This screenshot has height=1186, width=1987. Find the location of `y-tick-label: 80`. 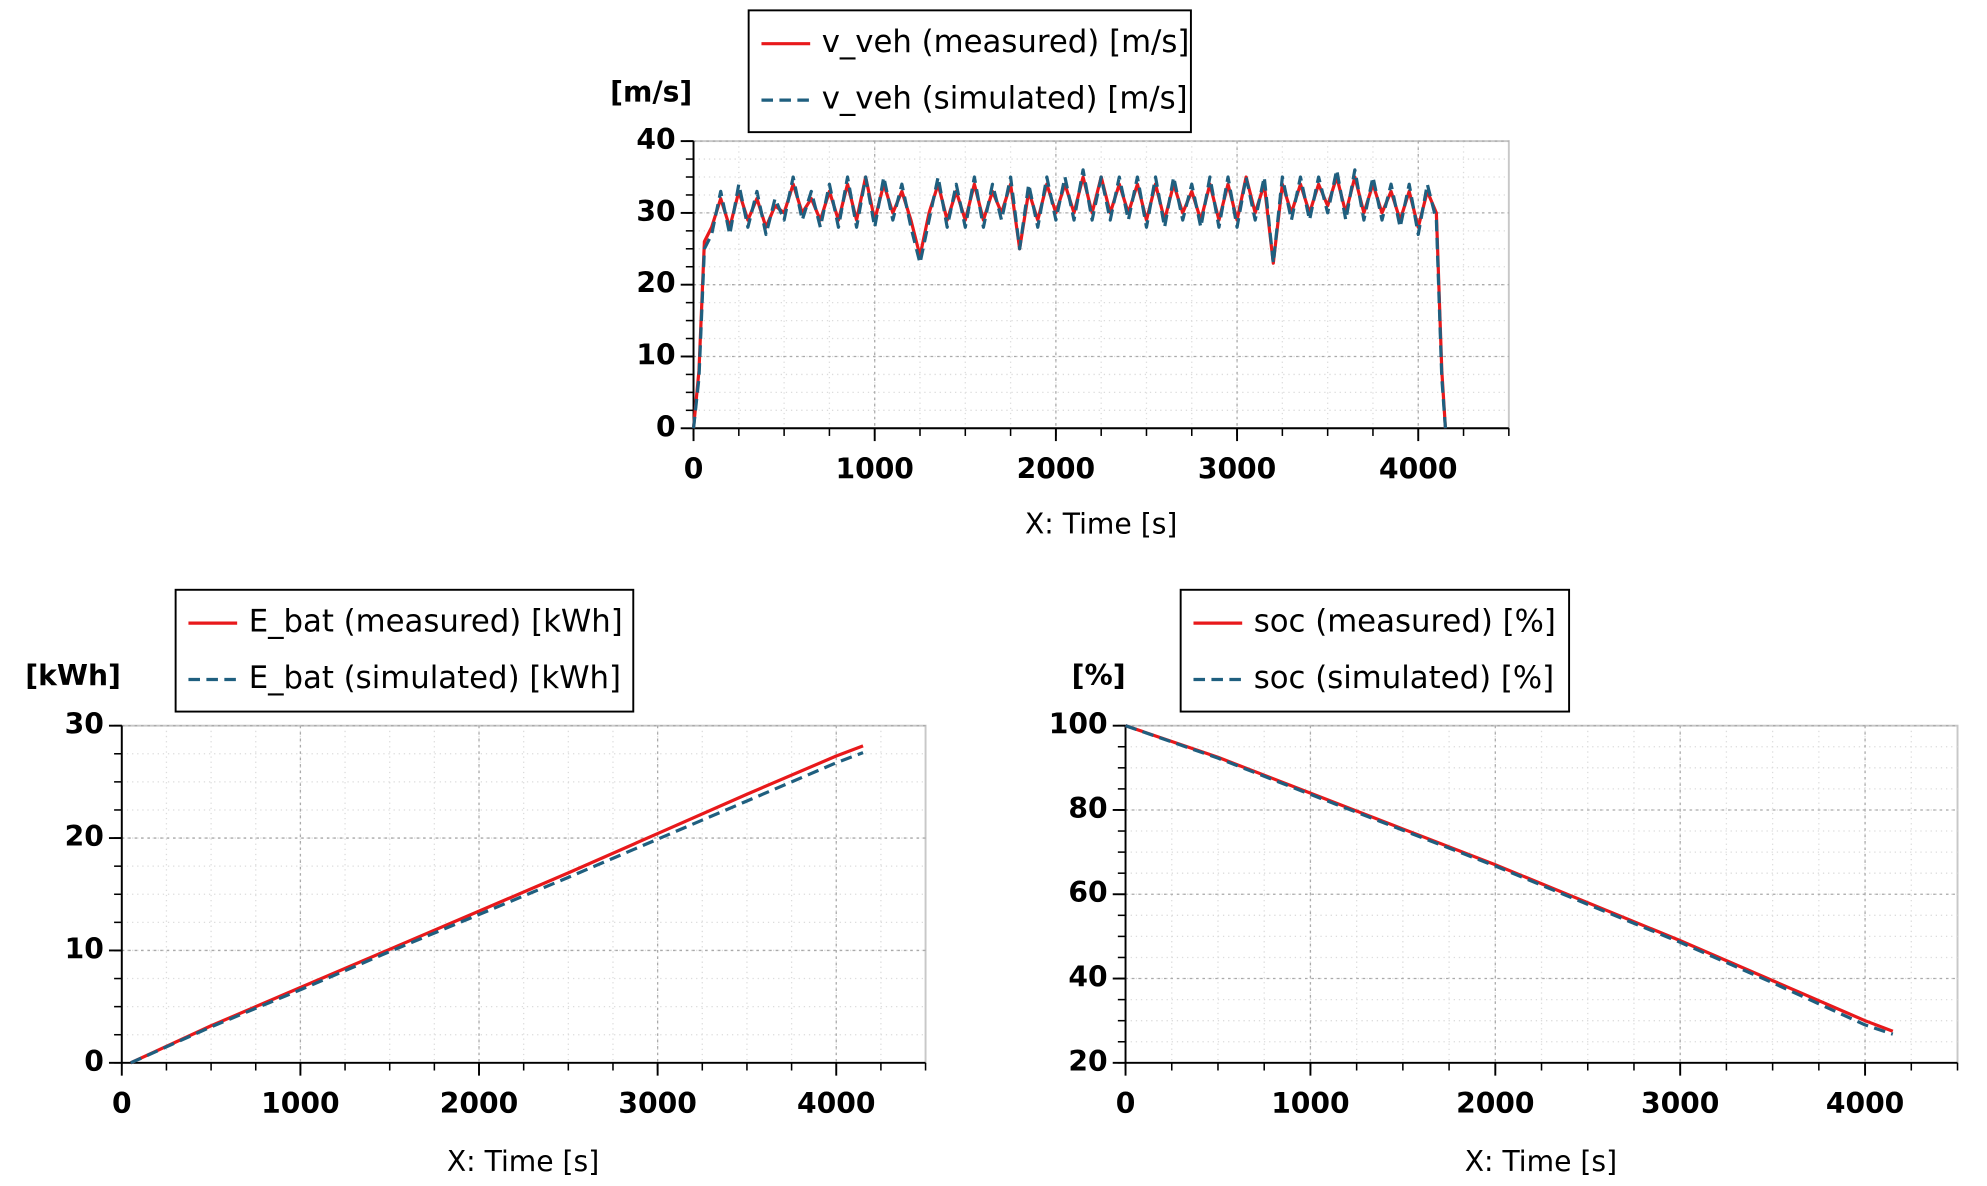

y-tick-label: 80 is located at coordinates (1087, 808).